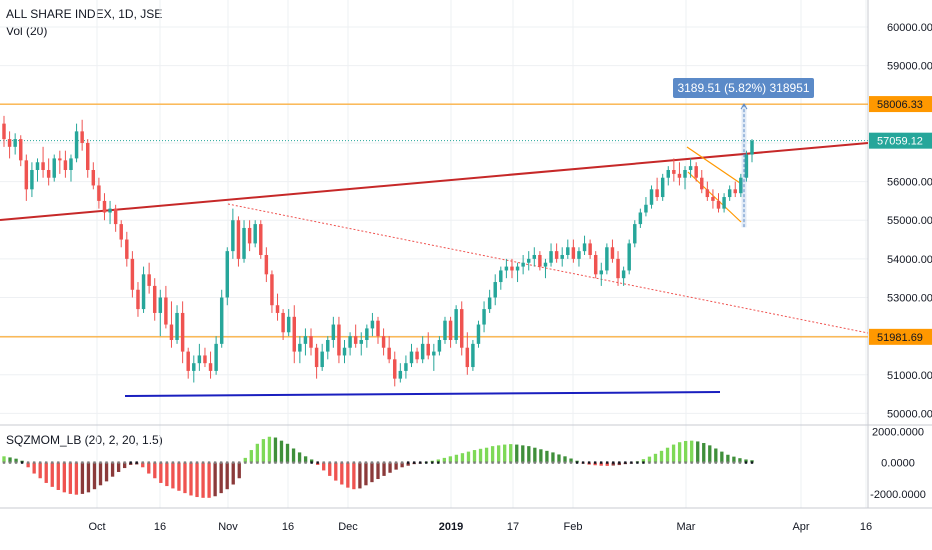  I want to click on momentum-histogram, so click(378, 467).